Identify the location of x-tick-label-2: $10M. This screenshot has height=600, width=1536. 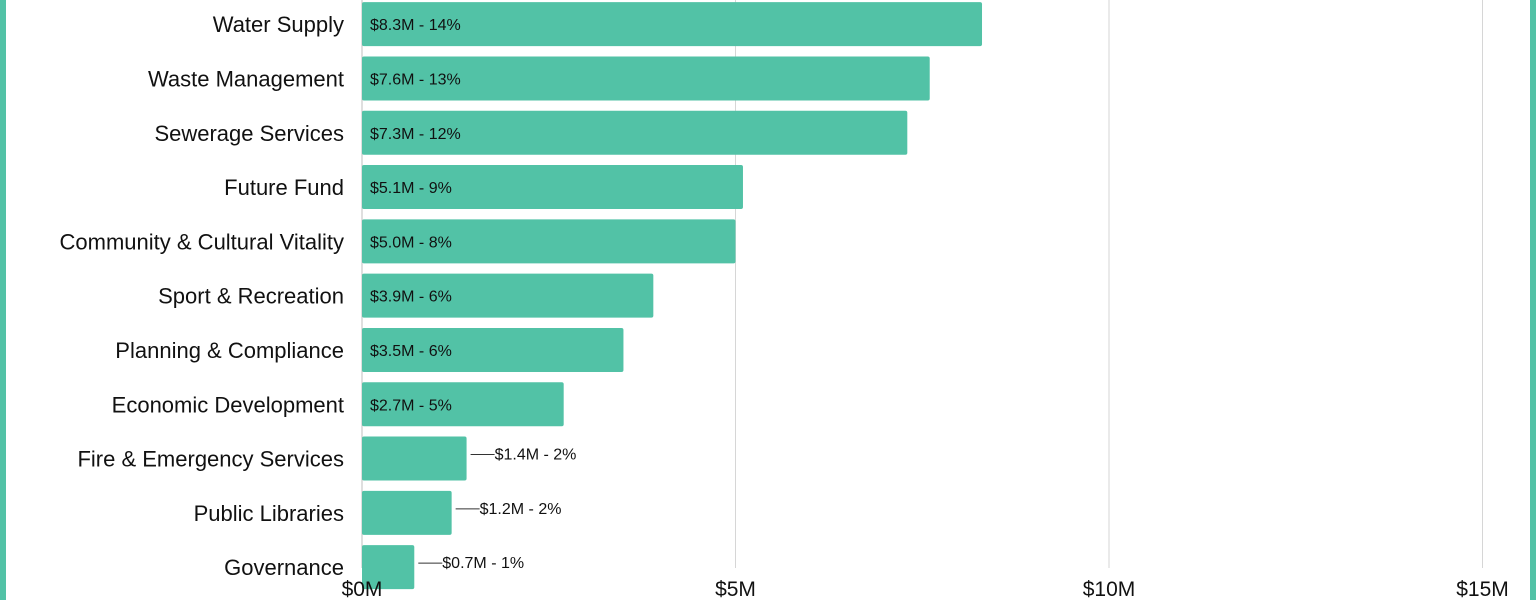
(1109, 589).